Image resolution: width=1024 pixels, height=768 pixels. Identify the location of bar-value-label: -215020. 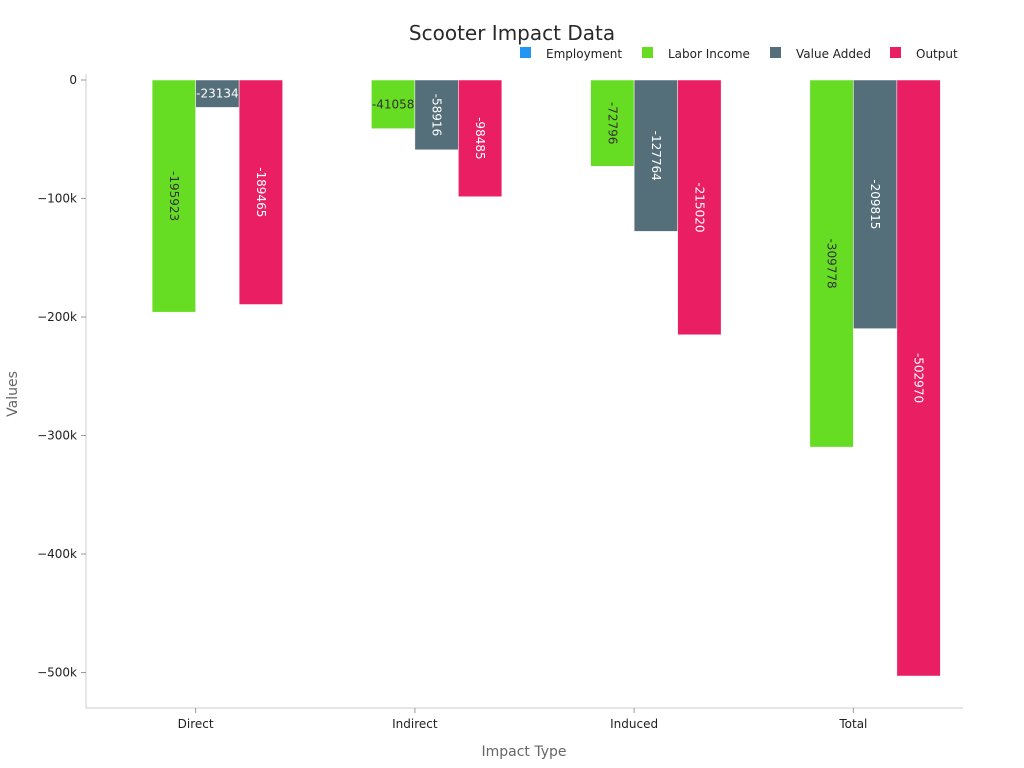
(699, 207).